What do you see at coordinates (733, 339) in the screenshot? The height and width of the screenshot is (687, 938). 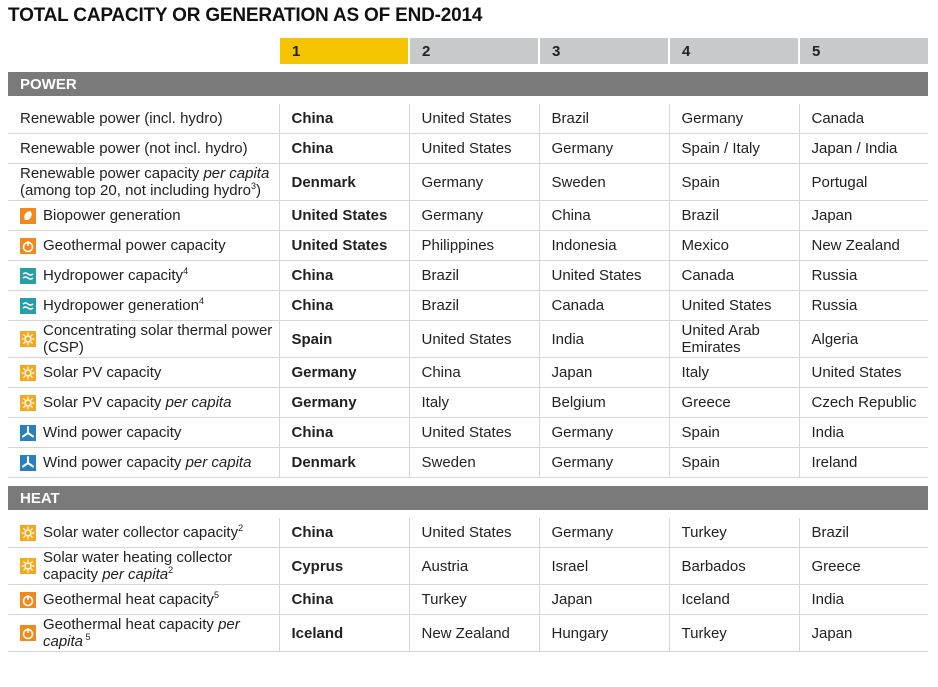 I see `rank-cell: United Arab Emirates` at bounding box center [733, 339].